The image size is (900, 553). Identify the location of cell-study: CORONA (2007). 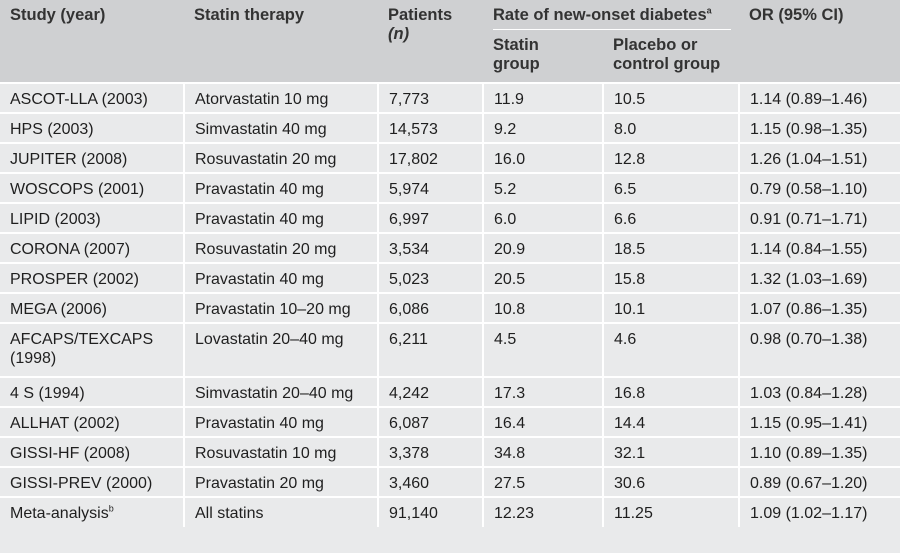
(92, 247).